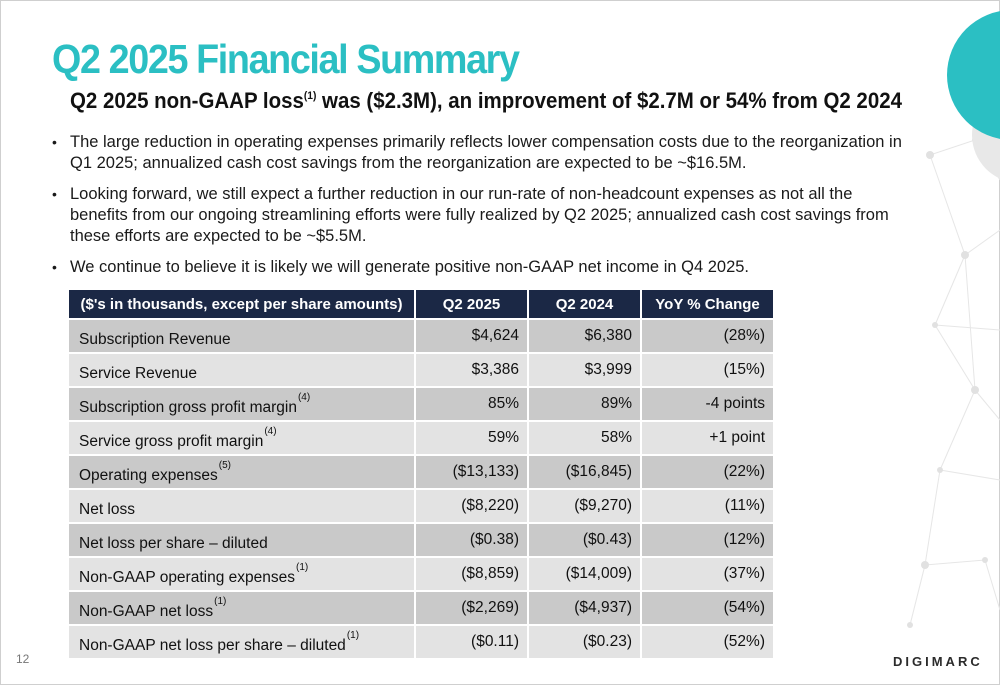  I want to click on cell-q2-2025: ($8,859), so click(470, 574).